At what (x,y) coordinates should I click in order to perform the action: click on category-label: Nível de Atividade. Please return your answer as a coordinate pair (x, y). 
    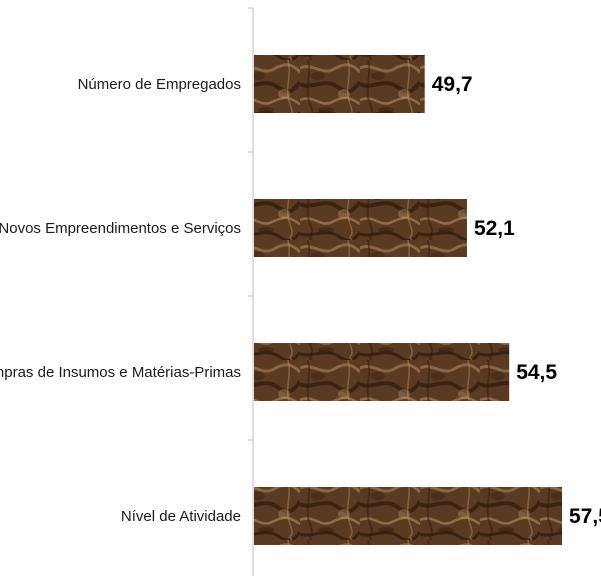
    Looking at the image, I should click on (181, 516).